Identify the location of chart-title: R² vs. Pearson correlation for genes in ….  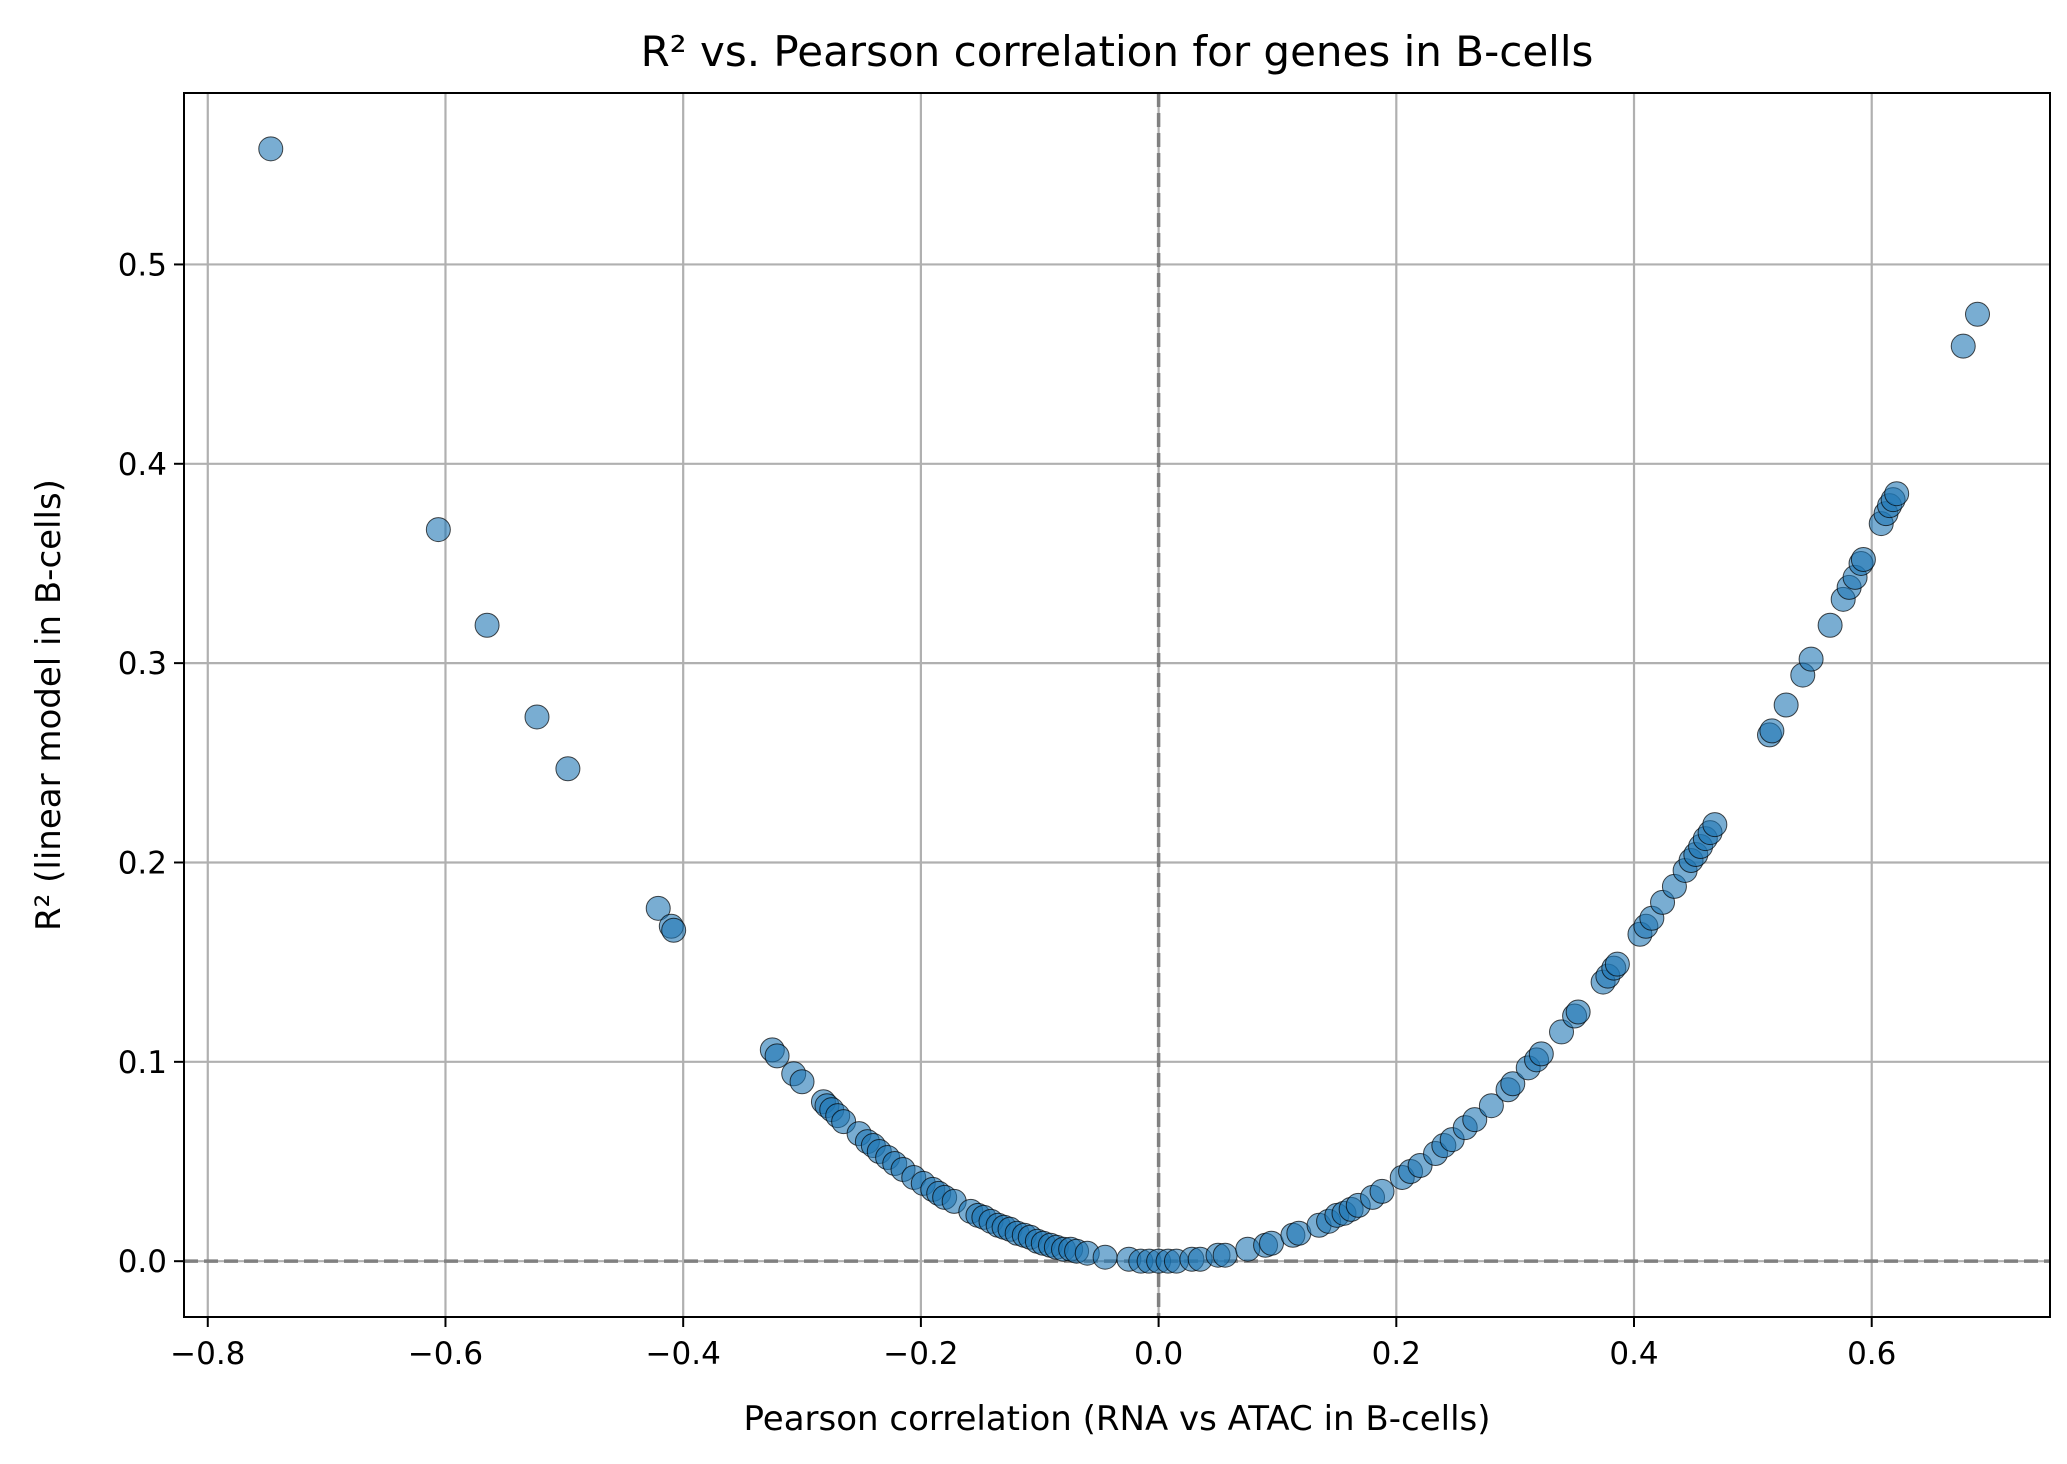
(1117, 51).